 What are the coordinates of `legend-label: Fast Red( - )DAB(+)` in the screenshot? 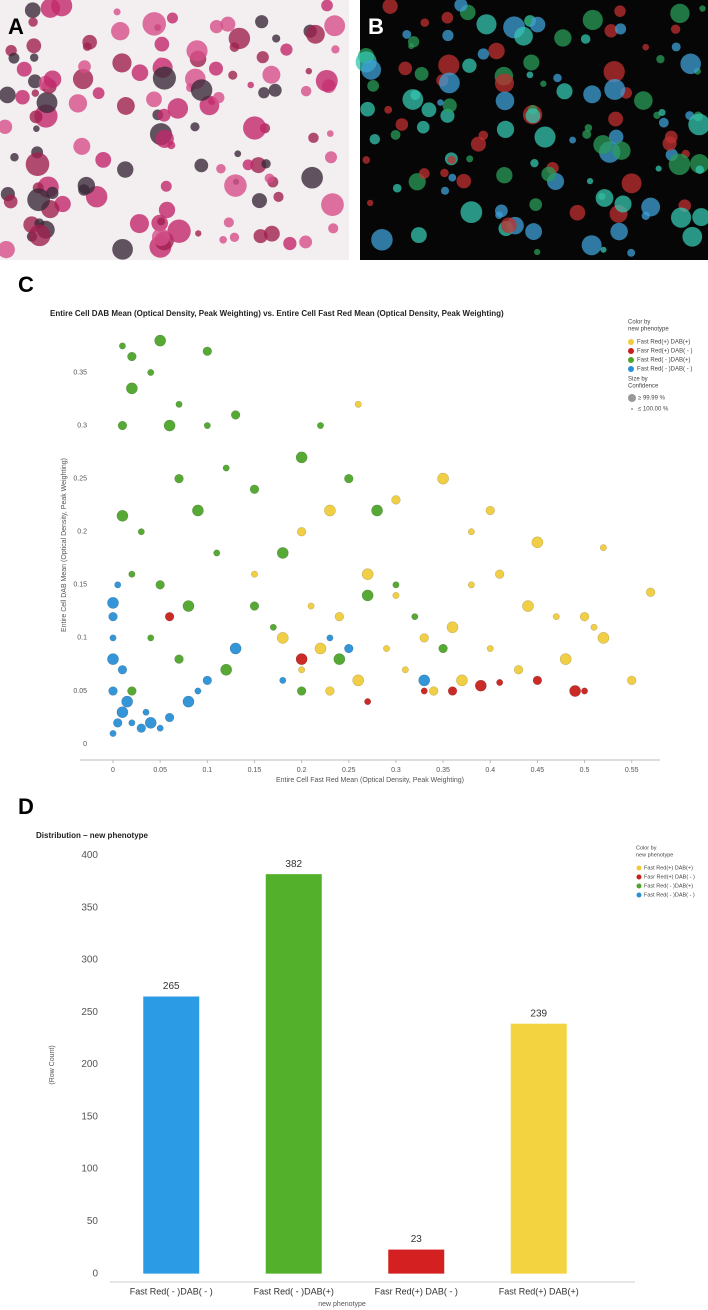 It's located at (664, 361).